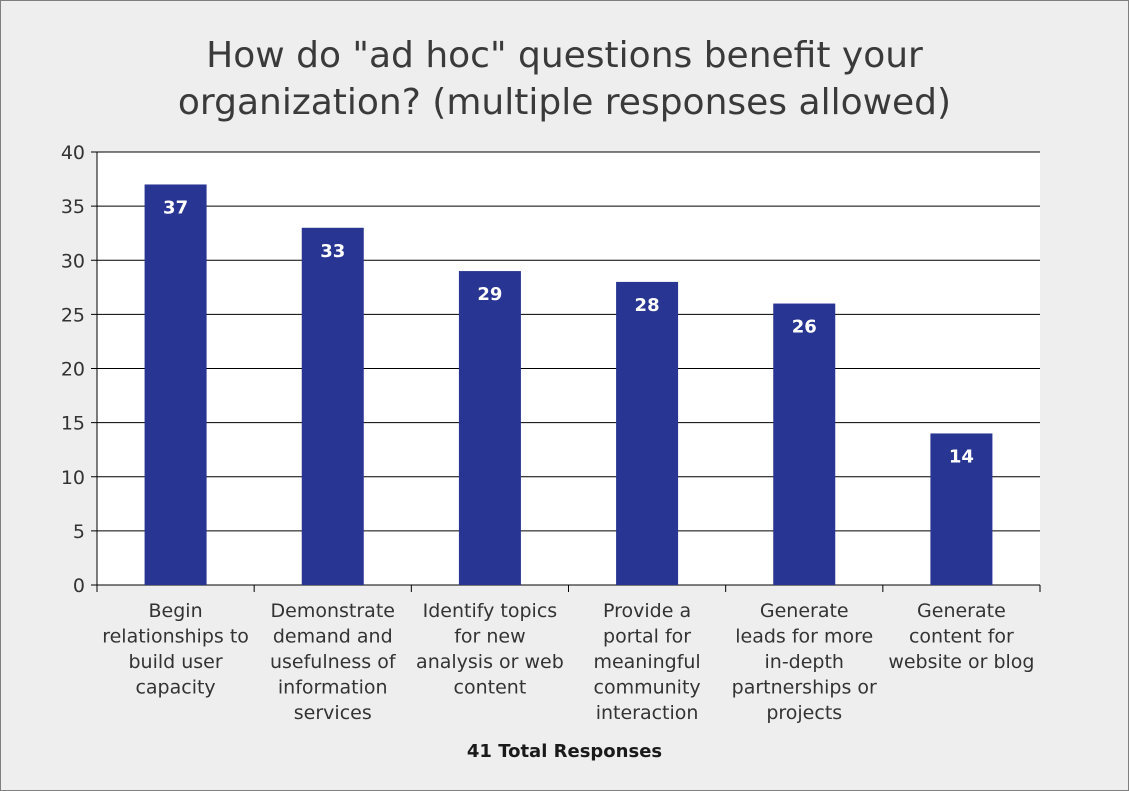  I want to click on x-category-label-line: for new, so click(489, 637).